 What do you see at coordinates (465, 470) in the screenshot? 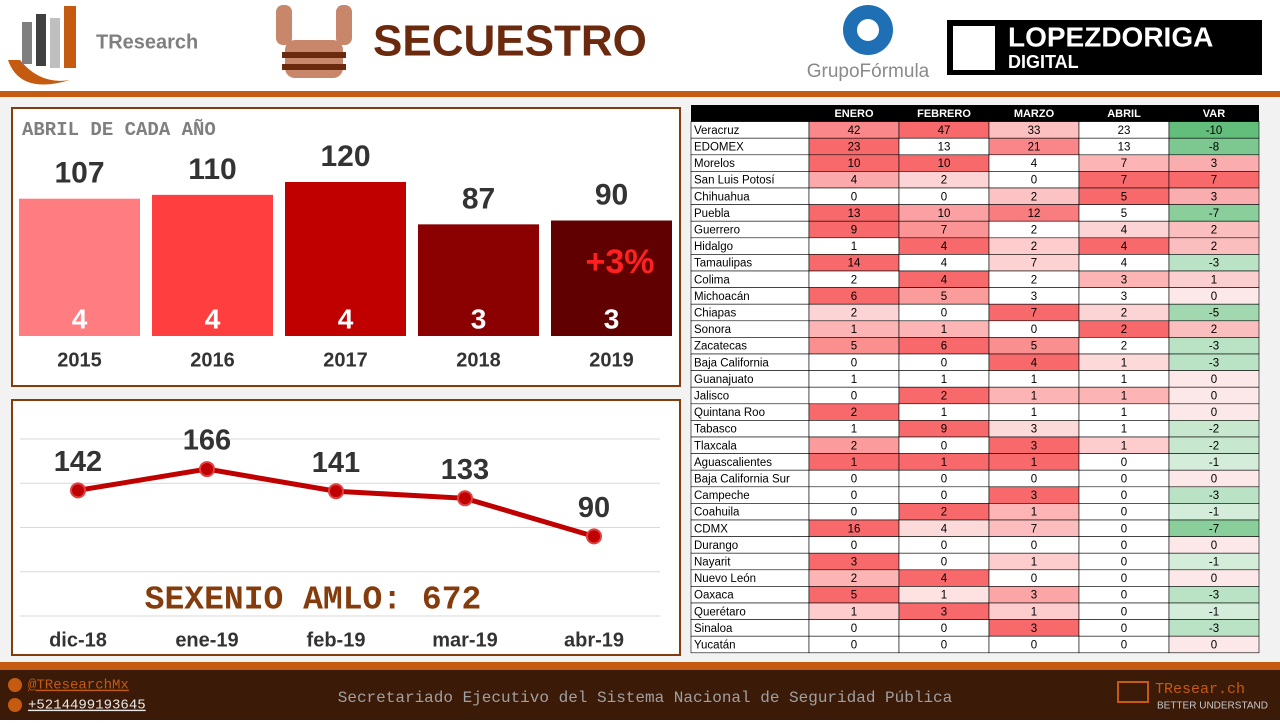
I see `point-label: 133` at bounding box center [465, 470].